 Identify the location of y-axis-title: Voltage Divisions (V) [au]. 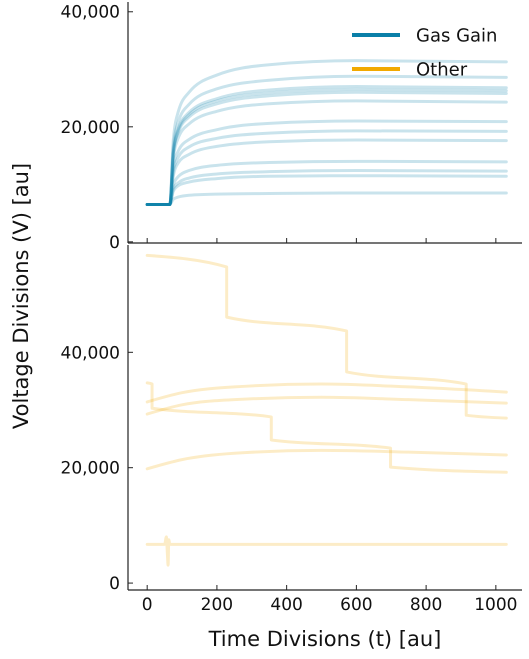
(21, 296).